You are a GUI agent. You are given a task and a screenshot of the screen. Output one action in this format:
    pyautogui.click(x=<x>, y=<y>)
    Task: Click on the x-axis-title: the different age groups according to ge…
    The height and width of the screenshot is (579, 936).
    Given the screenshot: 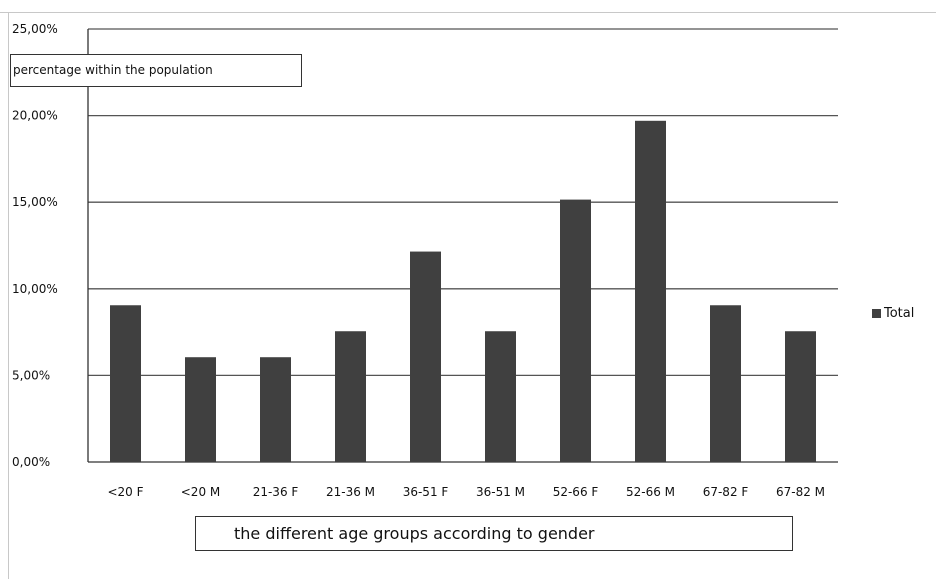 What is the action you would take?
    pyautogui.click(x=494, y=533)
    